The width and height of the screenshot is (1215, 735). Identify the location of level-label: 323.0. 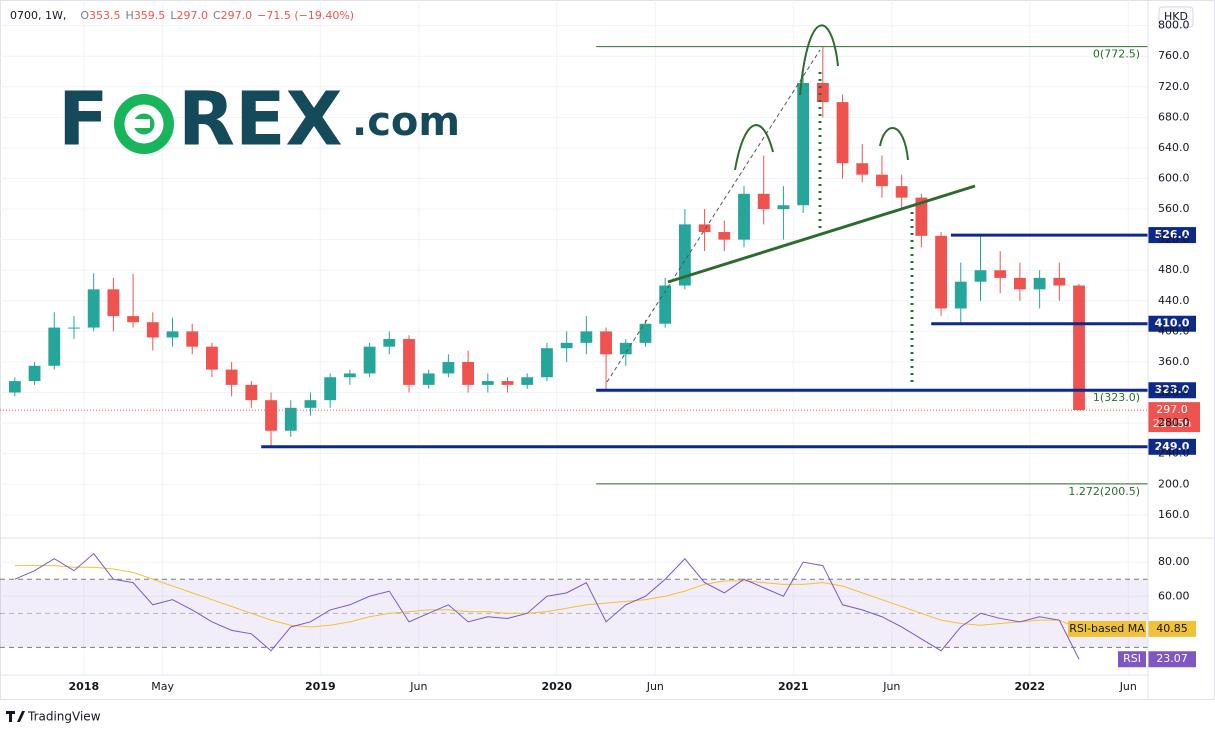
(1172, 389).